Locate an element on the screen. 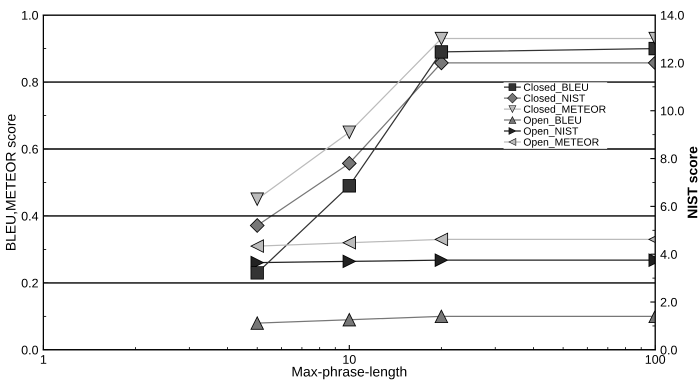 Image resolution: width=700 pixels, height=387 pixels. y-axis-title: BLEU,METEOR score is located at coordinates (12, 182).